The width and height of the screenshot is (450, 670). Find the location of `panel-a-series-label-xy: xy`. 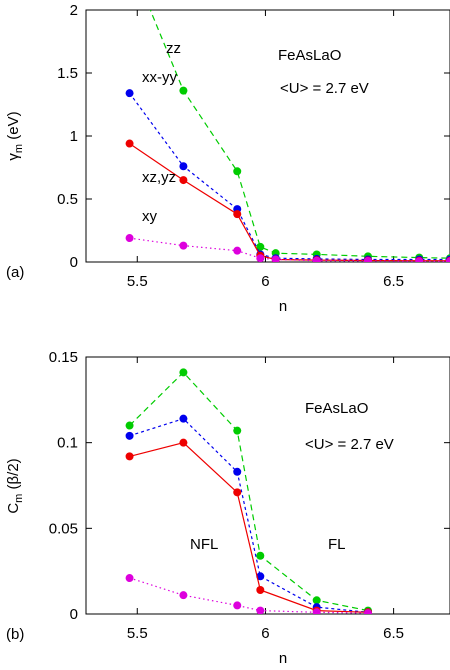

panel-a-series-label-xy: xy is located at coordinates (150, 216).